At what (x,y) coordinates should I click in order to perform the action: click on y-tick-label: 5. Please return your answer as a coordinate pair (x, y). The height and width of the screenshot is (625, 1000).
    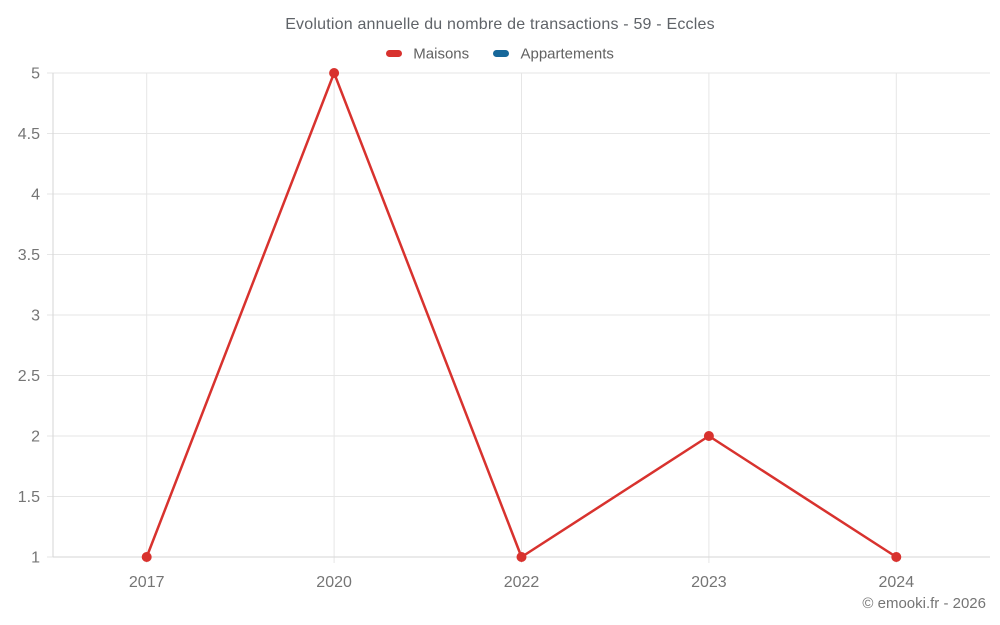
    Looking at the image, I should click on (35, 74).